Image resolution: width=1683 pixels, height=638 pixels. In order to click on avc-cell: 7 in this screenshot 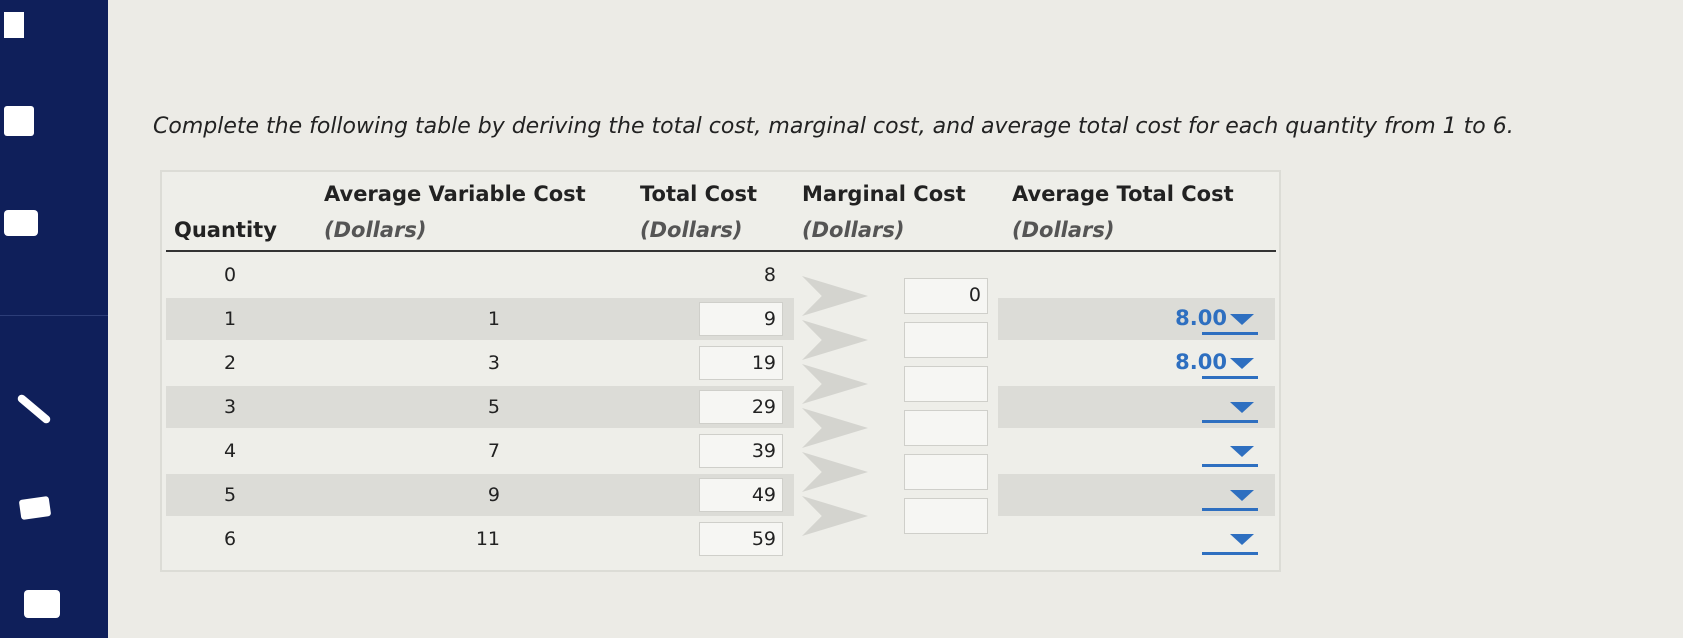, I will do `click(493, 451)`.